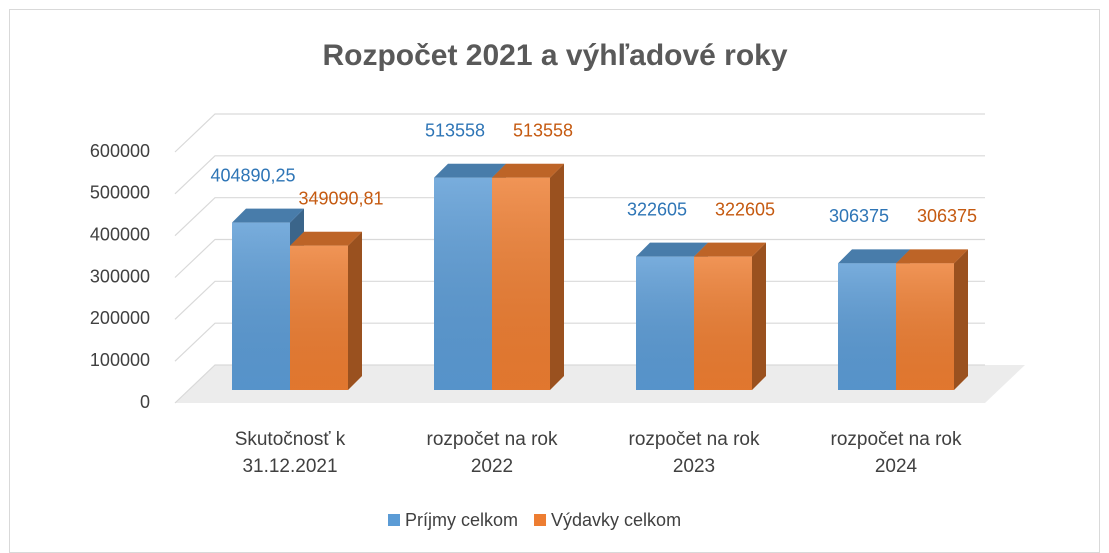  Describe the element at coordinates (120, 193) in the screenshot. I see `y-tick-label: 500000` at that location.